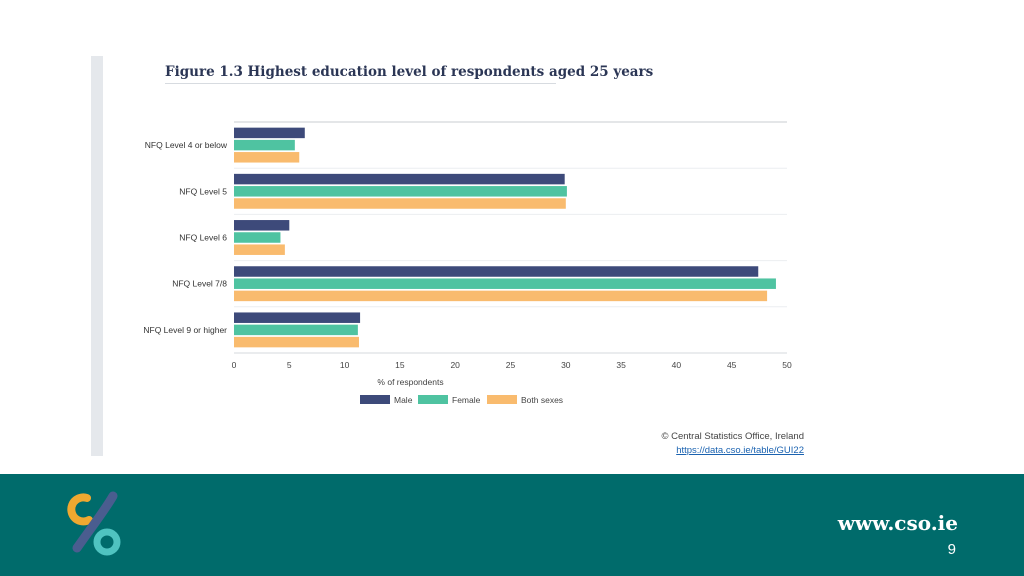 The width and height of the screenshot is (1024, 576). I want to click on legend-label: Male, so click(403, 400).